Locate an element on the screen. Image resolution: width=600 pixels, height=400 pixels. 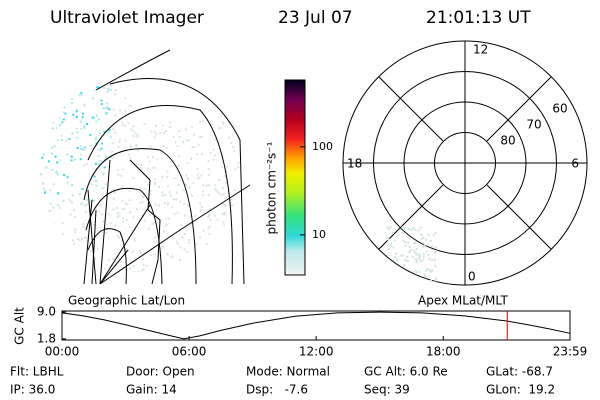
x-tick-label: 23:59 is located at coordinates (570, 352).